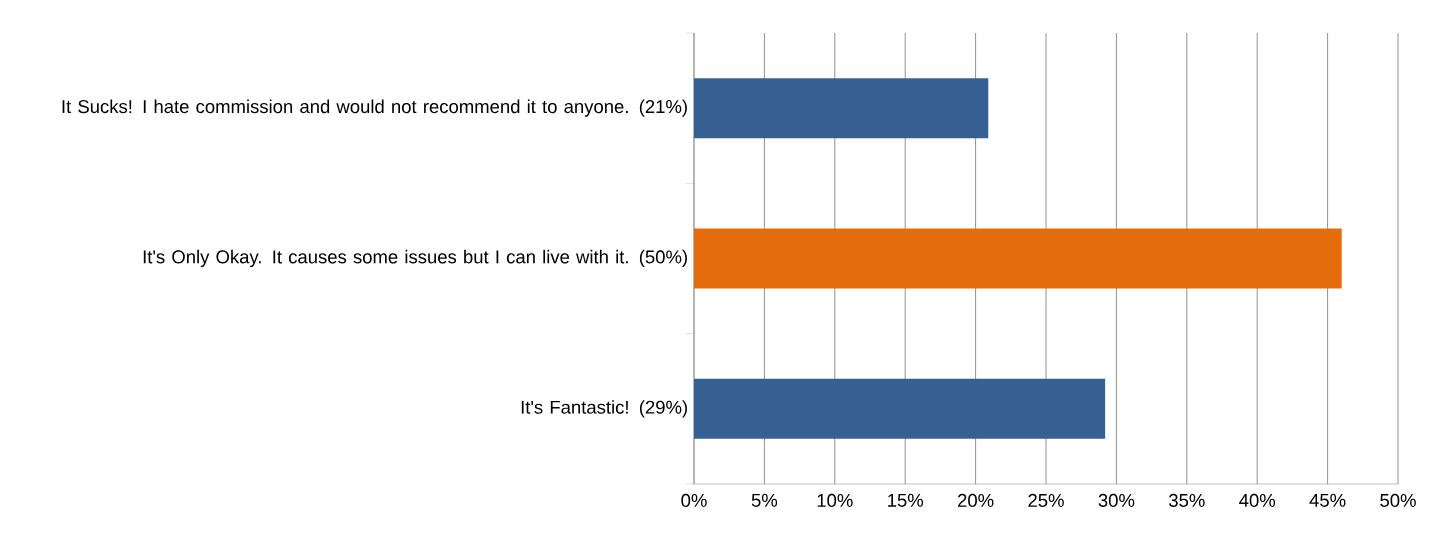 This screenshot has height=546, width=1454. Describe the element at coordinates (764, 500) in the screenshot. I see `x-tick-label: 5%` at that location.